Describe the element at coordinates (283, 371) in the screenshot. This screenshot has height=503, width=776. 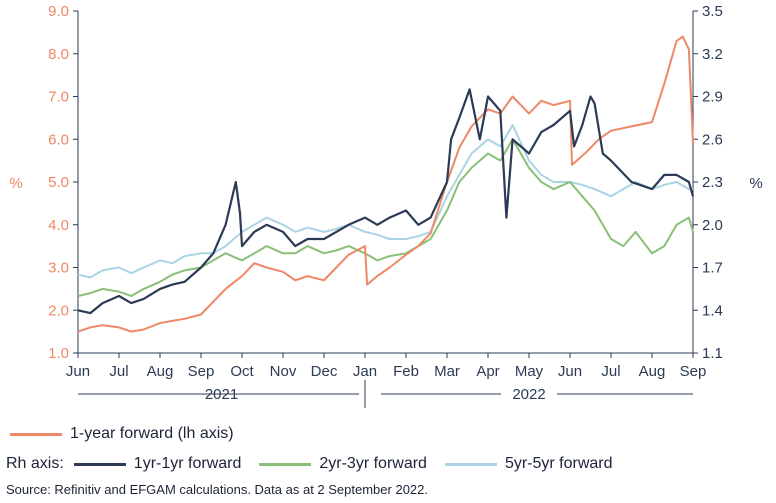
I see `x-tick-label: Nov` at that location.